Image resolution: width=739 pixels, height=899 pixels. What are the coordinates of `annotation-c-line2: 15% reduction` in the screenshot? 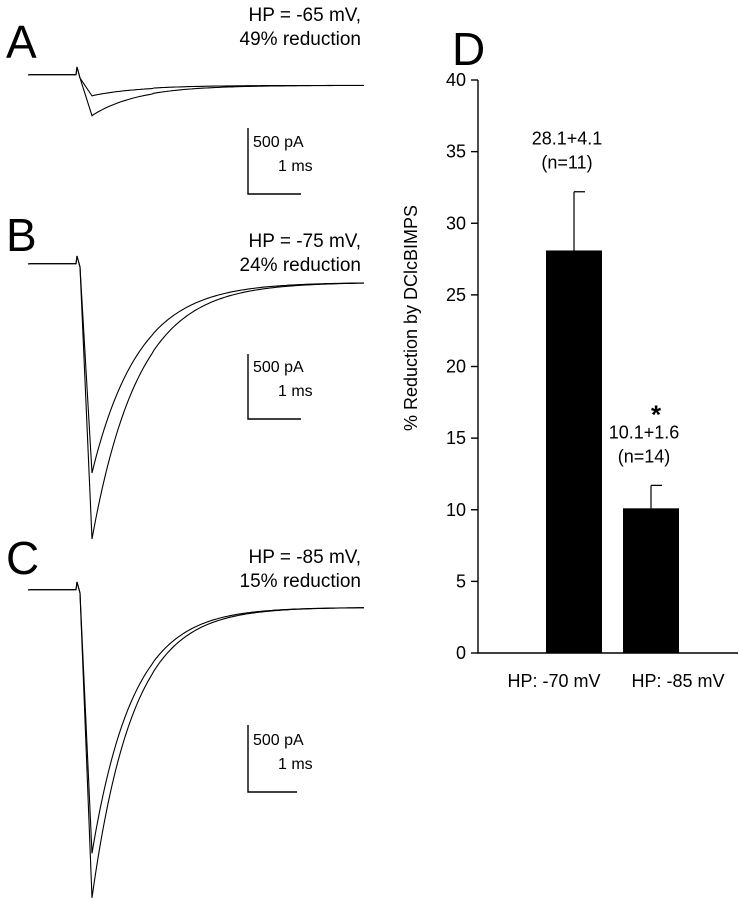 It's located at (300, 581).